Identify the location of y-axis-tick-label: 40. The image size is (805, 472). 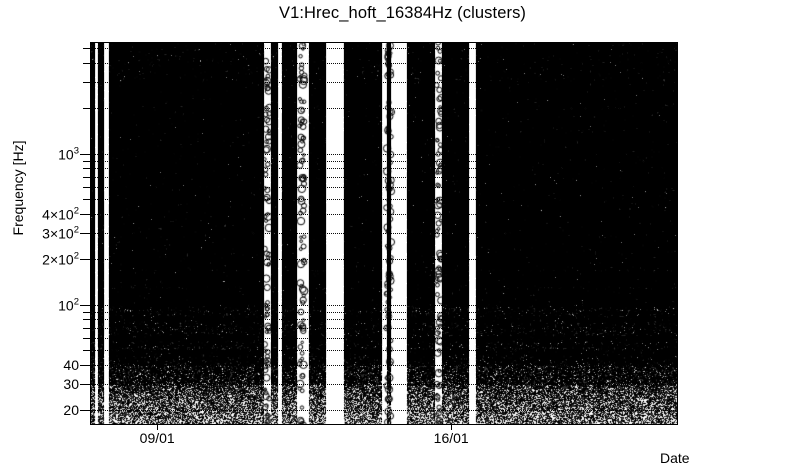
(71, 364).